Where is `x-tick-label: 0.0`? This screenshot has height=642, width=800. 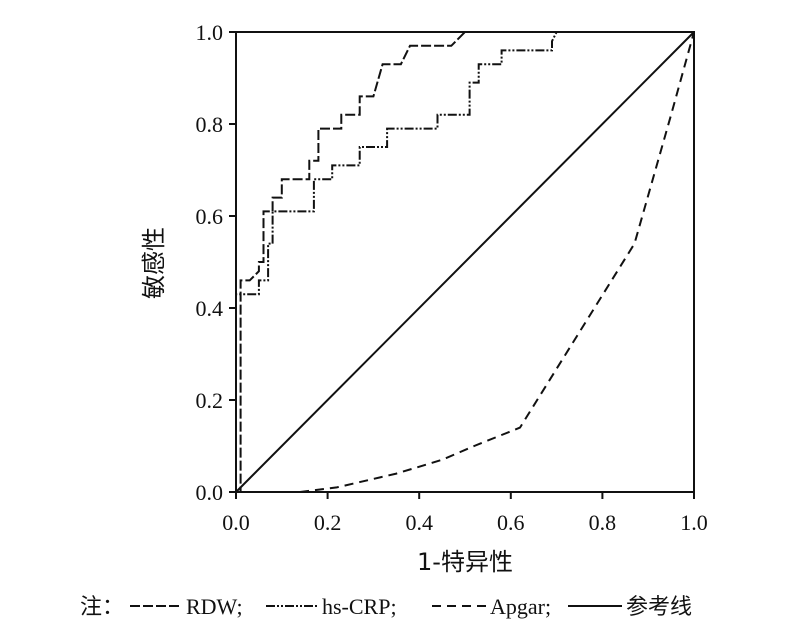
x-tick-label: 0.0 is located at coordinates (236, 522).